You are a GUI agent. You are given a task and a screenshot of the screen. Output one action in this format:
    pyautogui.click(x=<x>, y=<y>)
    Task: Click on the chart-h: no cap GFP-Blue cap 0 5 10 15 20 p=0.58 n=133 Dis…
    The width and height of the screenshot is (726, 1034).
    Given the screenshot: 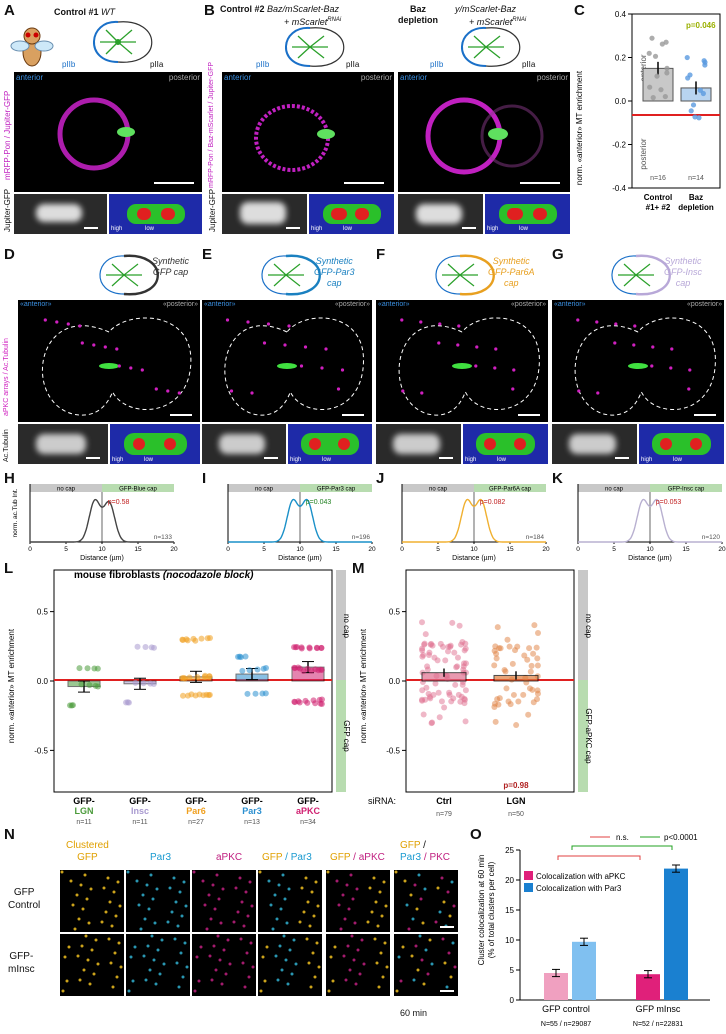 What is the action you would take?
    pyautogui.click(x=95, y=523)
    